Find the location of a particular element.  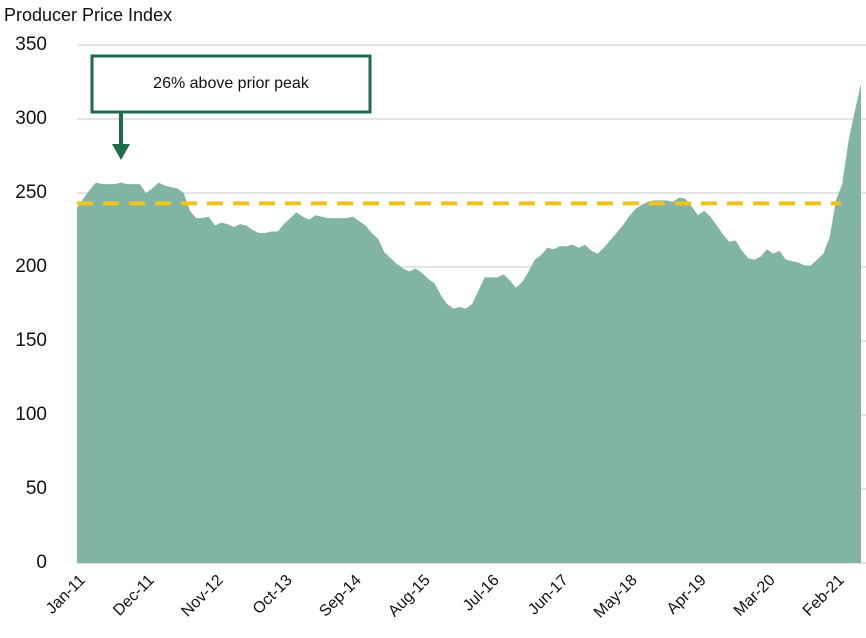

x-tick-label: Nov-12 is located at coordinates (202, 596).